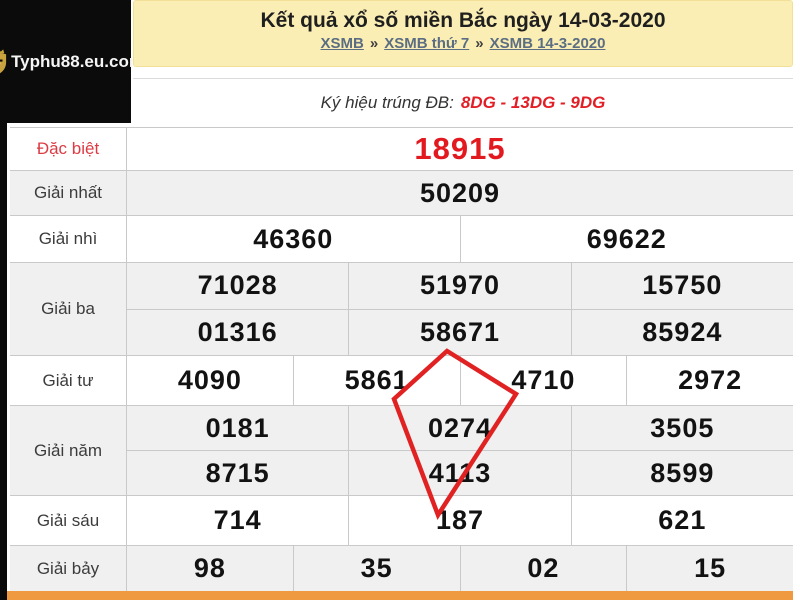 This screenshot has width=800, height=600. What do you see at coordinates (4, 61) in the screenshot?
I see `shield-crown-icon` at bounding box center [4, 61].